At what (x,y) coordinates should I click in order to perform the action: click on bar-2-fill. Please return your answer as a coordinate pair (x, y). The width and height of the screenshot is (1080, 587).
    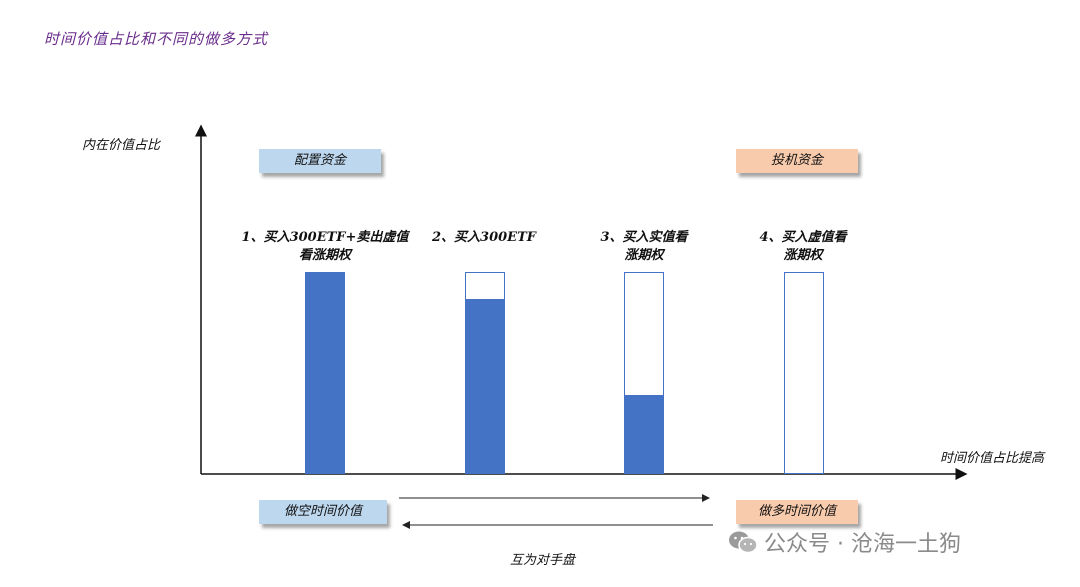
    Looking at the image, I should click on (485, 386).